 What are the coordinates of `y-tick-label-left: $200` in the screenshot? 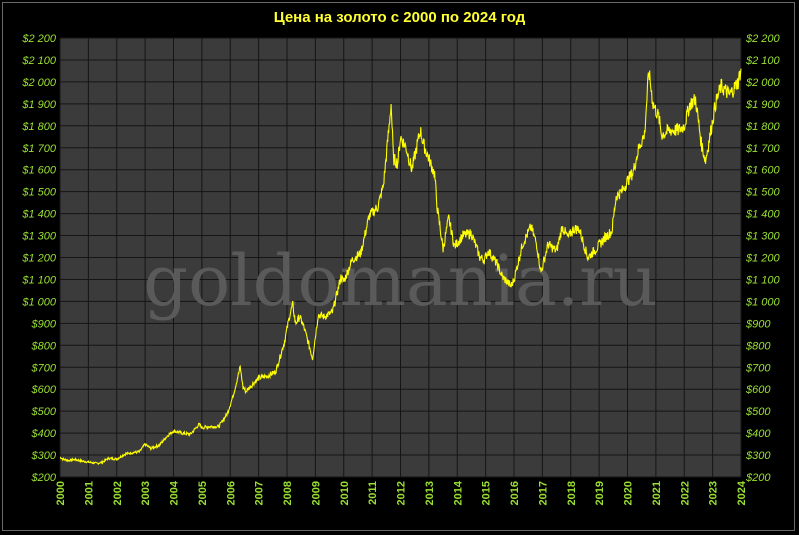 It's located at (44, 478).